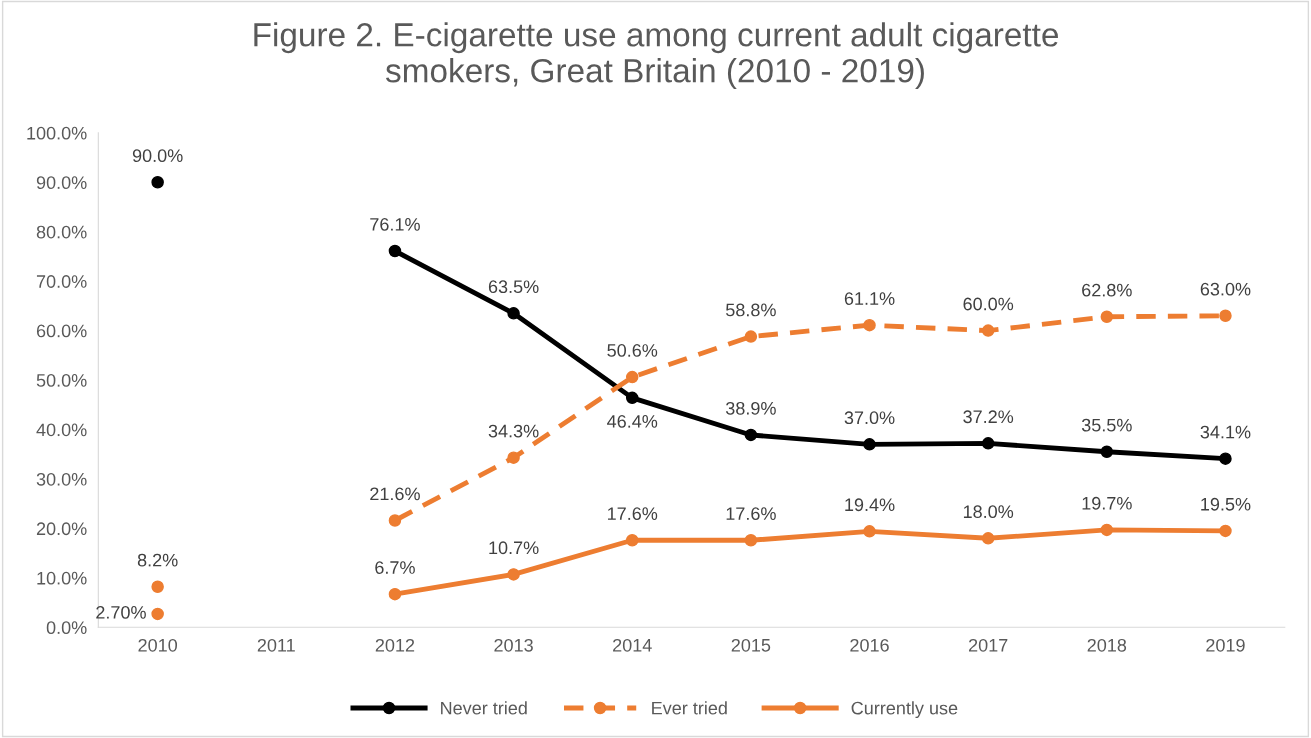  What do you see at coordinates (869, 418) in the screenshot?
I see `data-label: 37.0%` at bounding box center [869, 418].